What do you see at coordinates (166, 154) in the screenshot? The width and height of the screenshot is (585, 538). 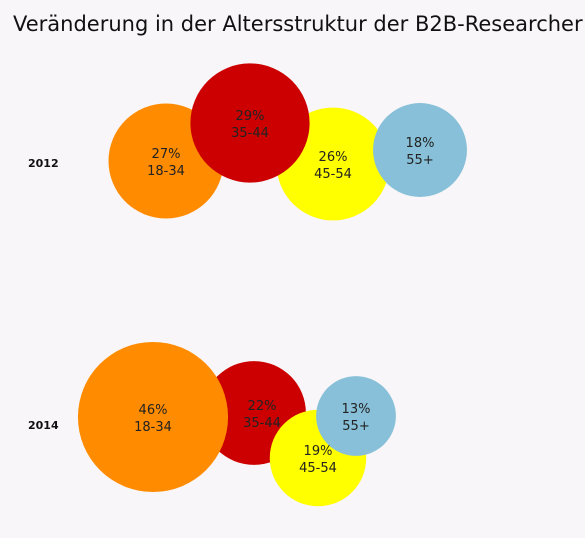 I see `bubble-value-label: 27%` at bounding box center [166, 154].